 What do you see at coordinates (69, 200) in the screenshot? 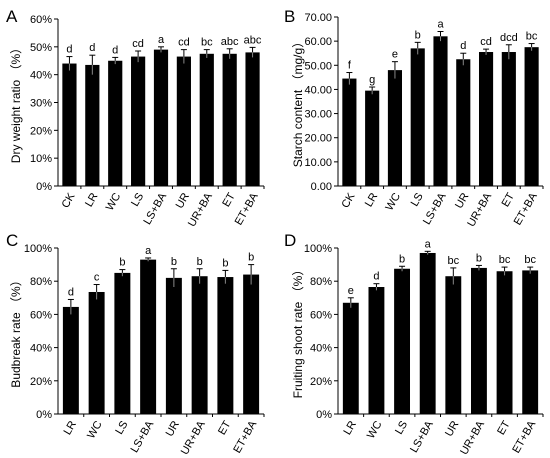
I see `category-label: CK` at bounding box center [69, 200].